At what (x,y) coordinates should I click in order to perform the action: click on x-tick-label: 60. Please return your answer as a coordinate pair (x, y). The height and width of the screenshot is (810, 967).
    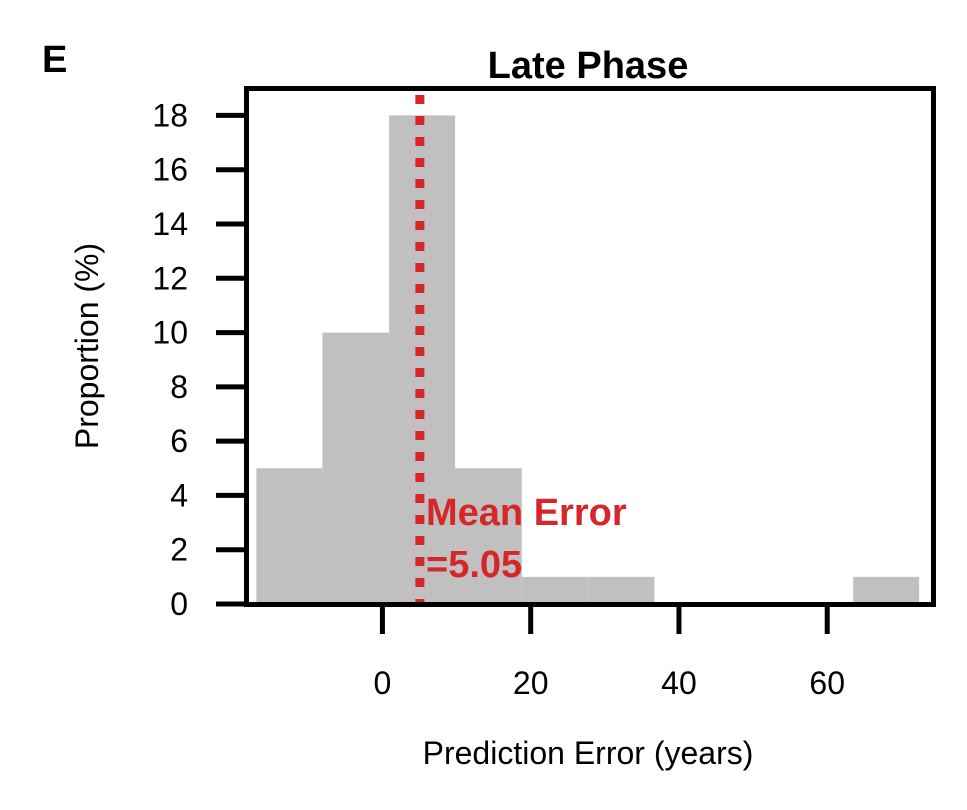
    Looking at the image, I should click on (827, 683).